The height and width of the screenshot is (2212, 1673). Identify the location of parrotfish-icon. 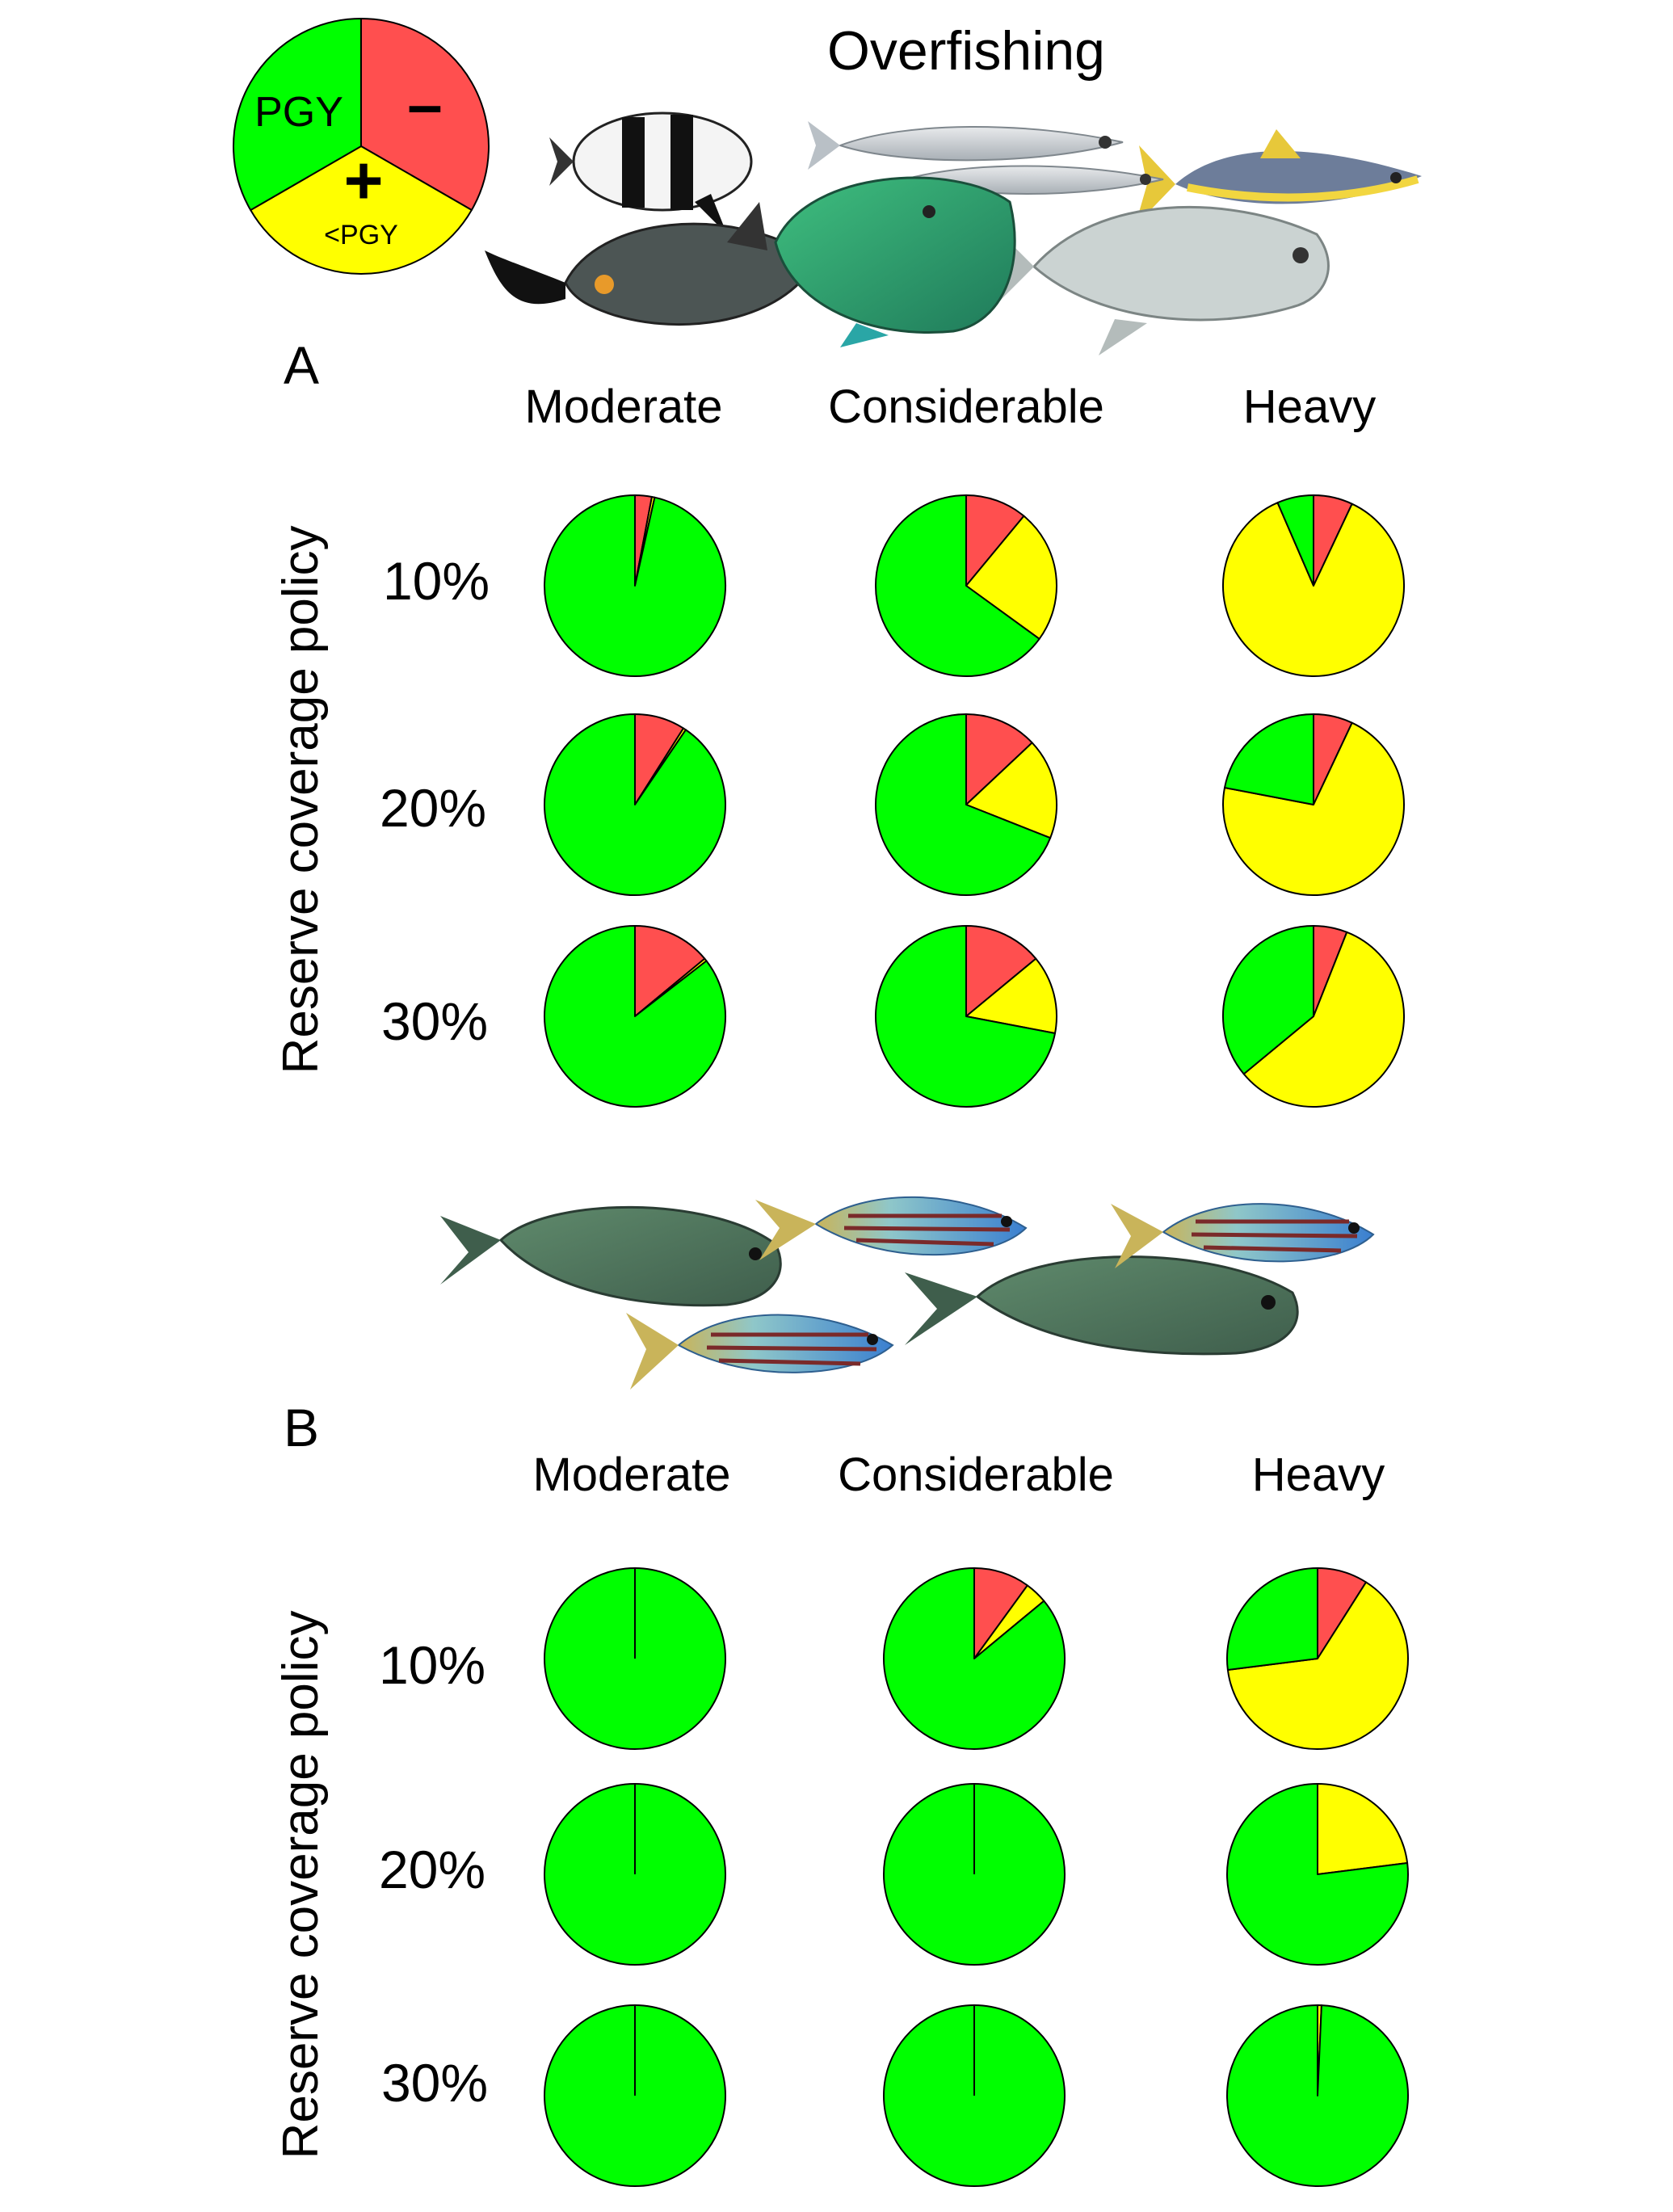
(895, 261).